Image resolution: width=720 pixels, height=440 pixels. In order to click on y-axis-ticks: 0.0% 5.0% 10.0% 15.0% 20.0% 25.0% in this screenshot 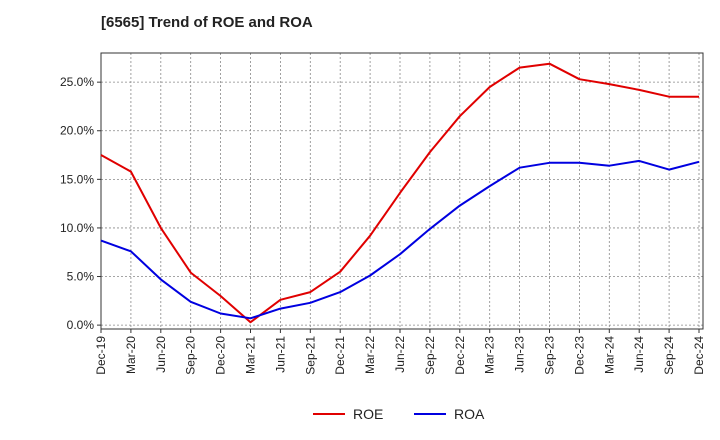, I will do `click(80, 203)`.